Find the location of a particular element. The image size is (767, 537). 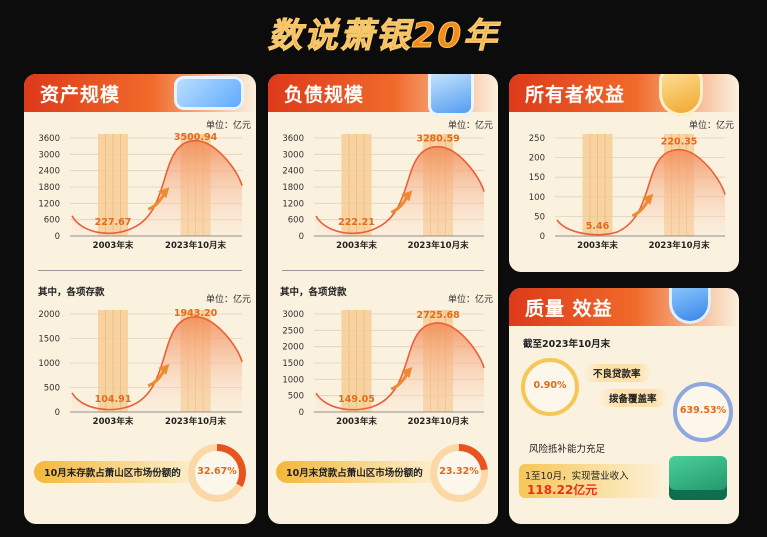

data-label: 5.46 is located at coordinates (598, 226).